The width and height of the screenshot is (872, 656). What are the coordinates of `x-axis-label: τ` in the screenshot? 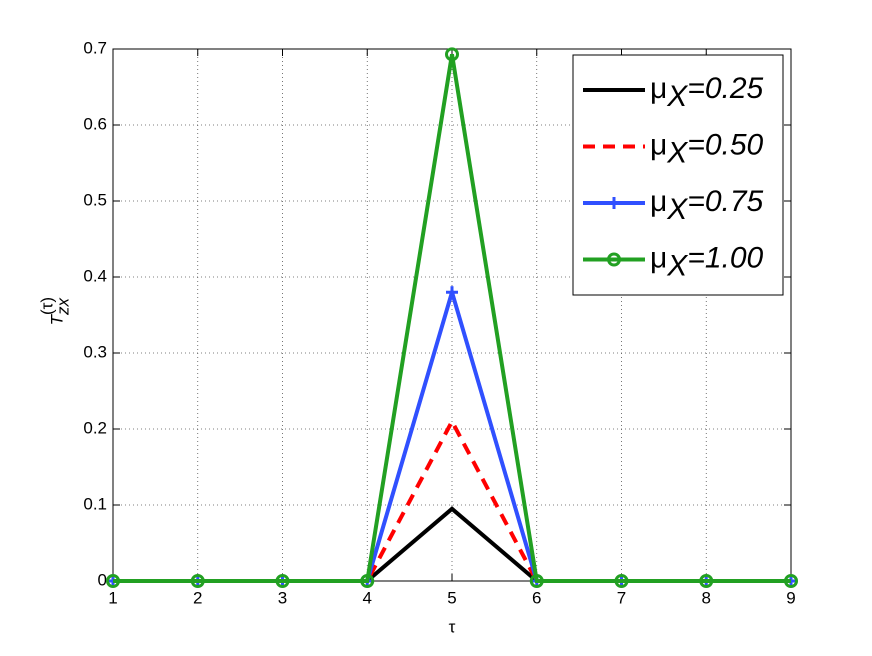 It's located at (452, 626).